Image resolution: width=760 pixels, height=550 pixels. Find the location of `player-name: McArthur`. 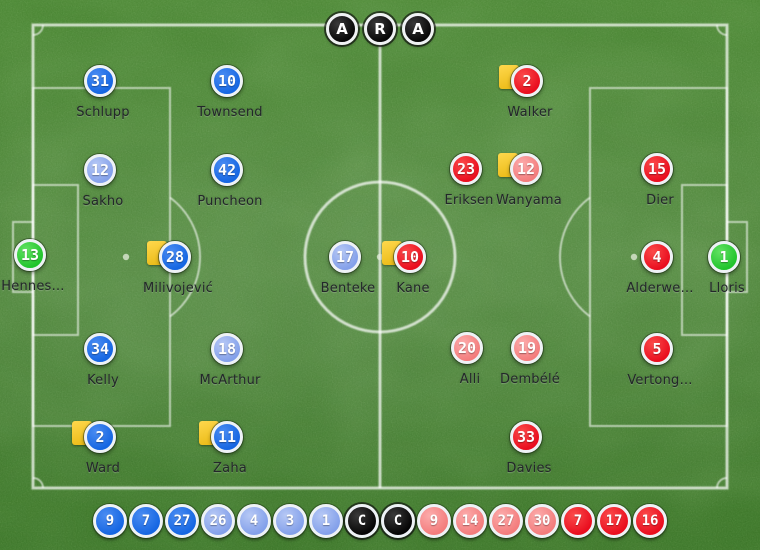

player-name: McArthur is located at coordinates (230, 380).